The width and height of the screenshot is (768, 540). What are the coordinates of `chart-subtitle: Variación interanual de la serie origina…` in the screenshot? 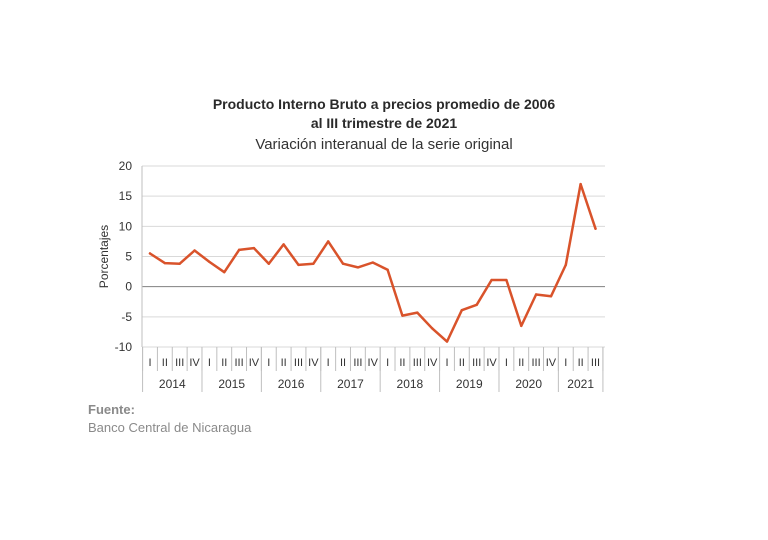 It's located at (384, 144).